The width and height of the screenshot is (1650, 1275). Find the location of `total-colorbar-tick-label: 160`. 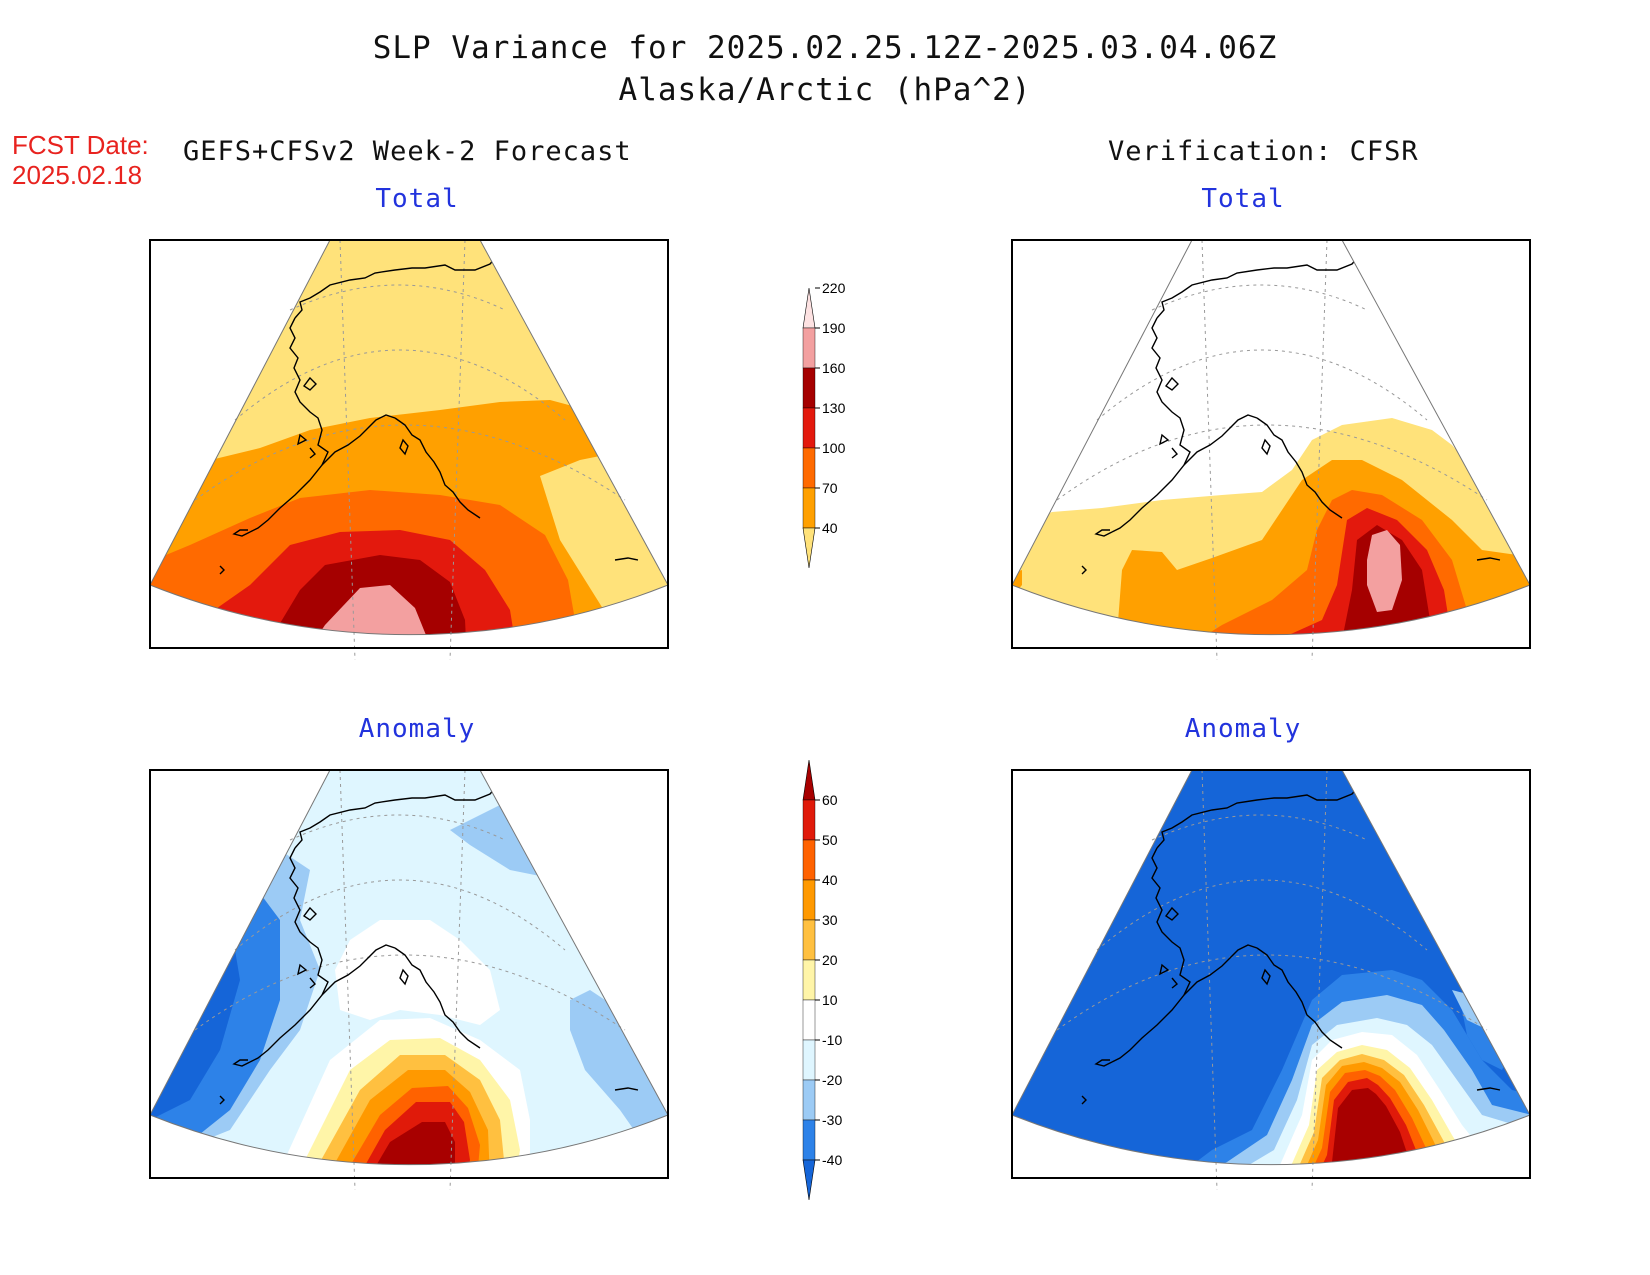

total-colorbar-tick-label: 160 is located at coordinates (834, 368).